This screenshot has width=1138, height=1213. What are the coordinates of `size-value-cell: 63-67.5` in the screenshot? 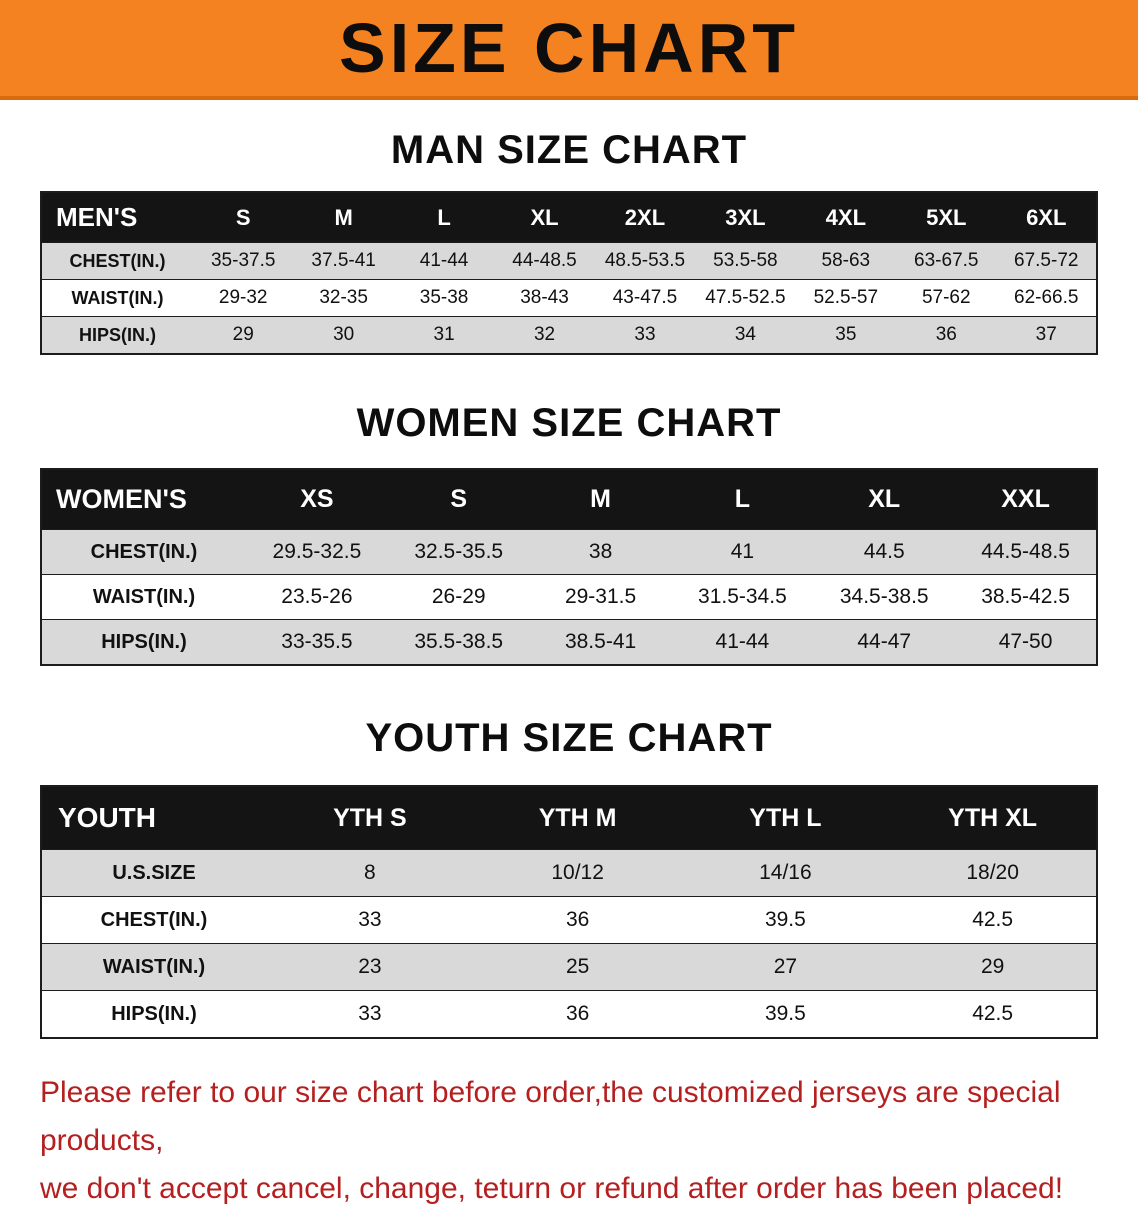 It's located at (946, 260).